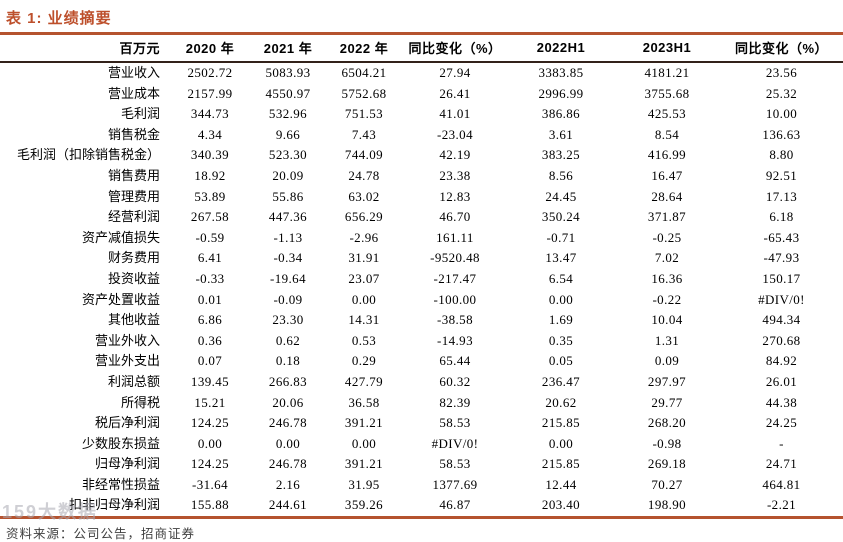 Image resolution: width=843 pixels, height=542 pixels. I want to click on cell-value: 24.25, so click(781, 423).